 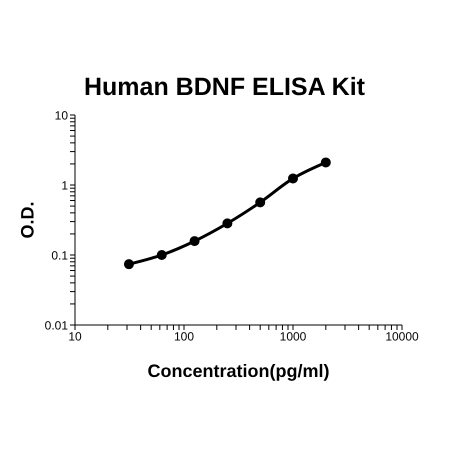 I want to click on chart-title: Human BDNF ELISA Kit, so click(x=224, y=87).